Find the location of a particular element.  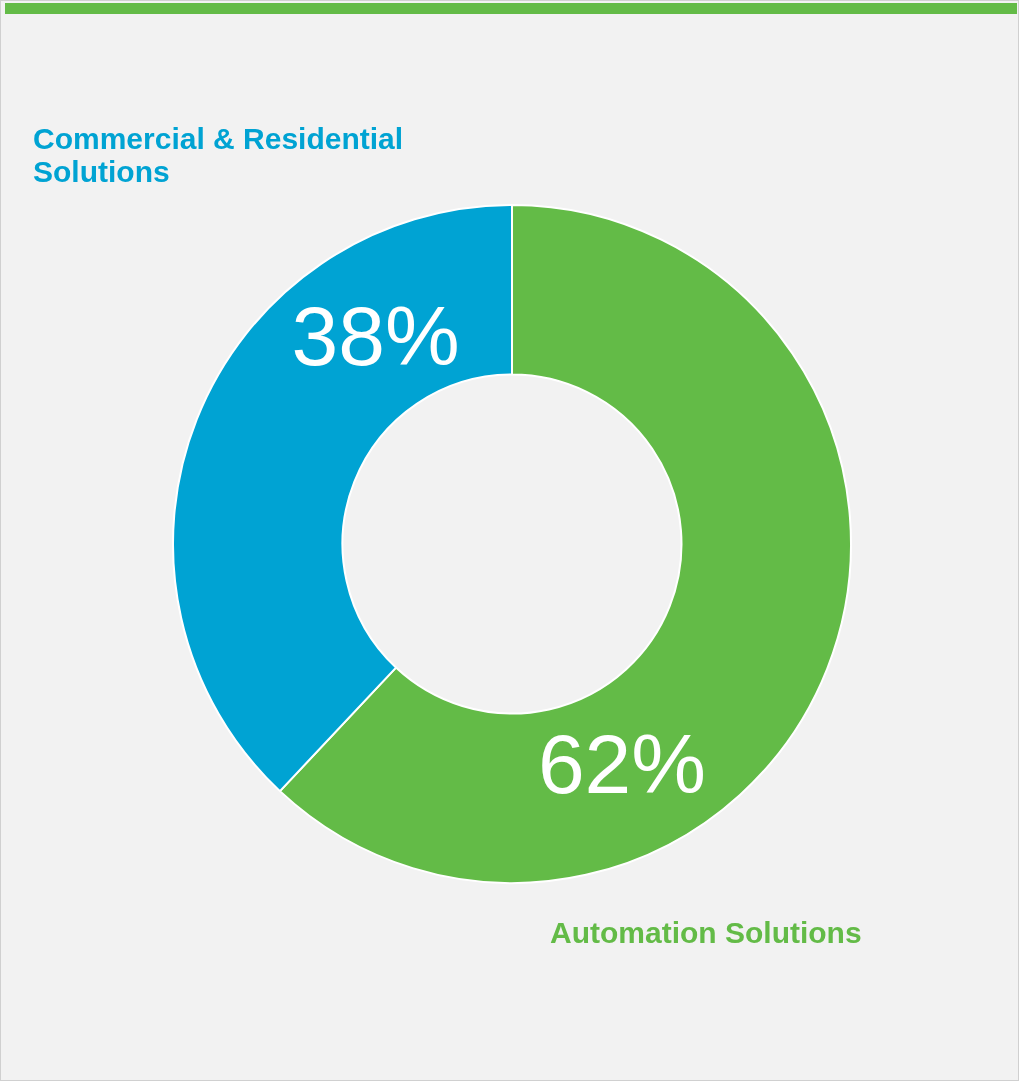

slice-label: Commercial & Residential Solutions is located at coordinates (218, 155).